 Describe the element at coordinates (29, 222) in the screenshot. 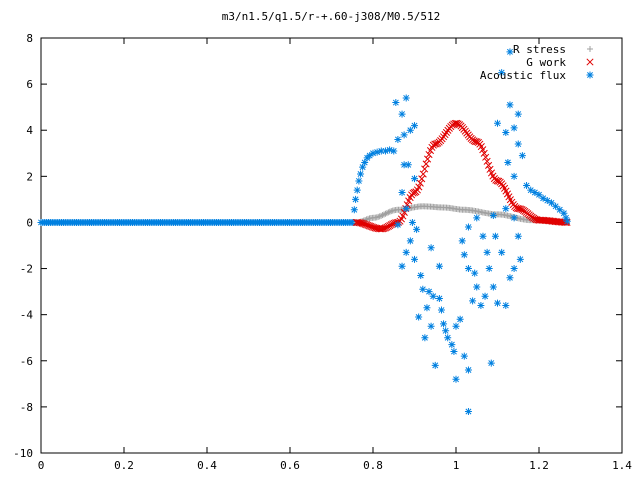

I see `y-tick-label: 0` at that location.